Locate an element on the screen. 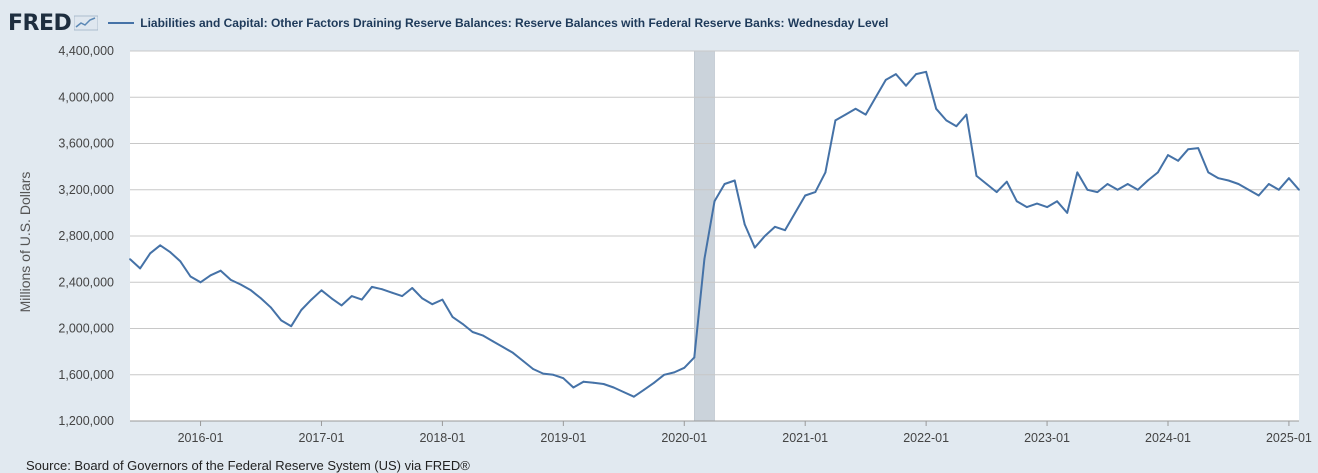  y-tick-label: 4,400,000 is located at coordinates (86, 51).